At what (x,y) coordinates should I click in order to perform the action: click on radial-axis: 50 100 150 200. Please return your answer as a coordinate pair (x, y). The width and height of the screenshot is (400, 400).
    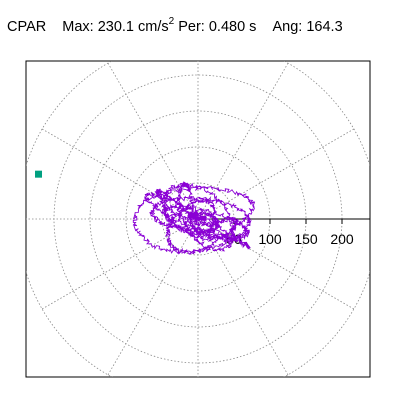
    Looking at the image, I should click on (284, 232).